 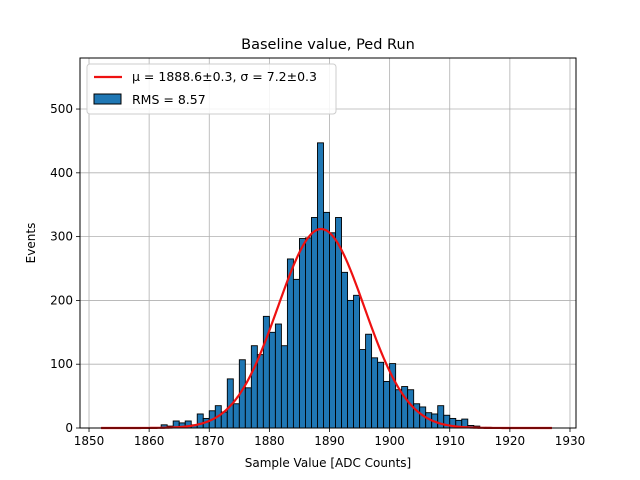 I want to click on x-tick-label: 1920, so click(x=510, y=441).